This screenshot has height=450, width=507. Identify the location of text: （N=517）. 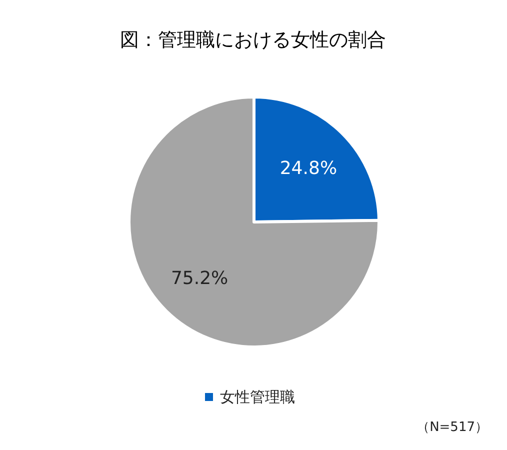
(452, 427).